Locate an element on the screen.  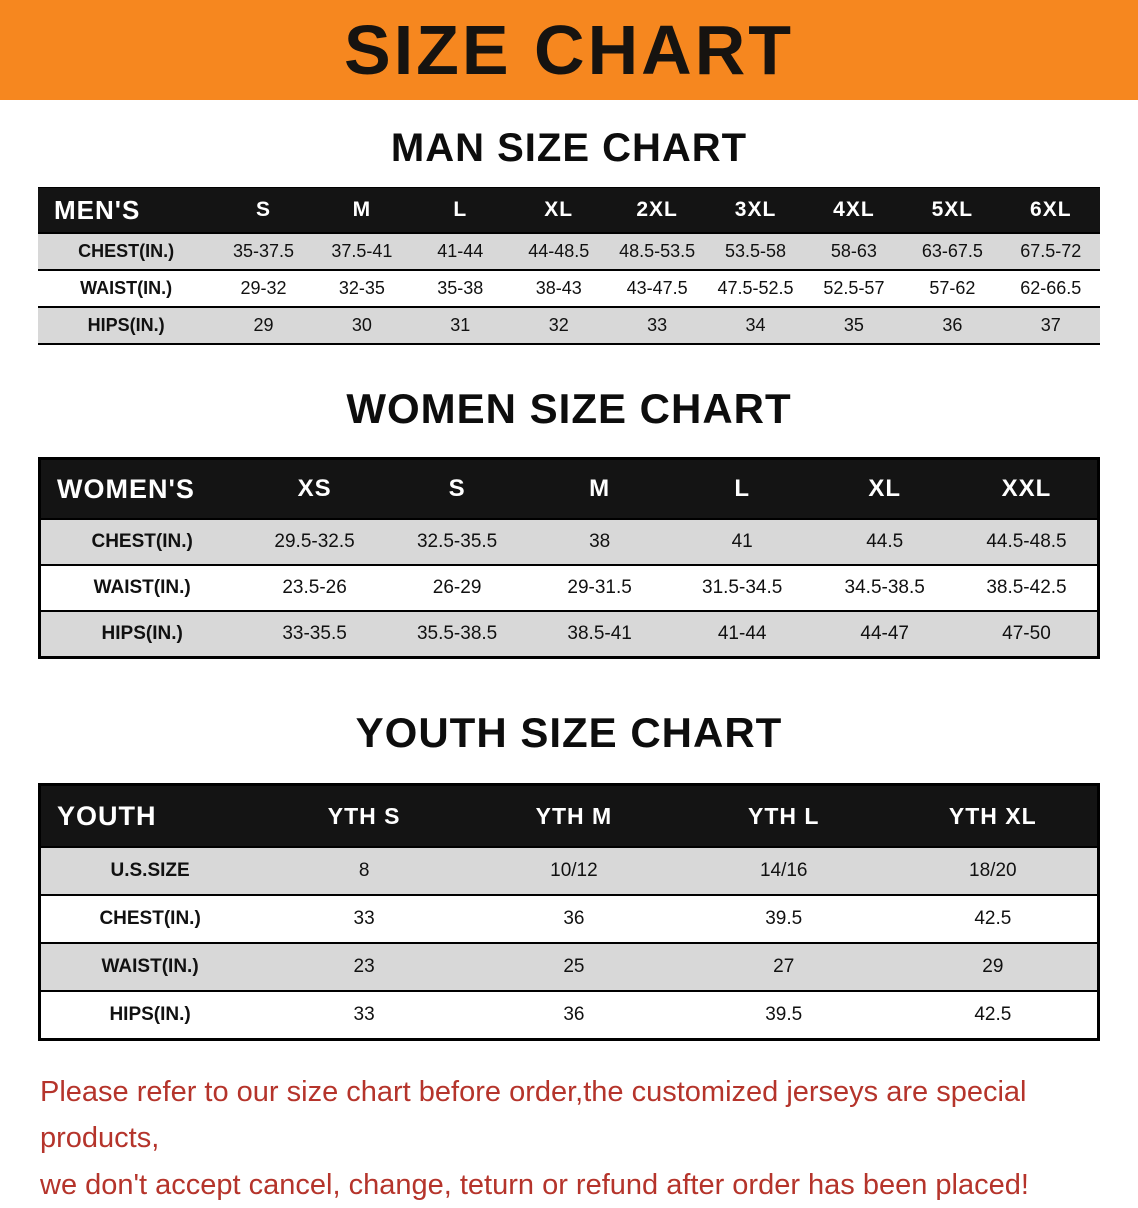
size-header-cell: 3XL is located at coordinates (755, 210).